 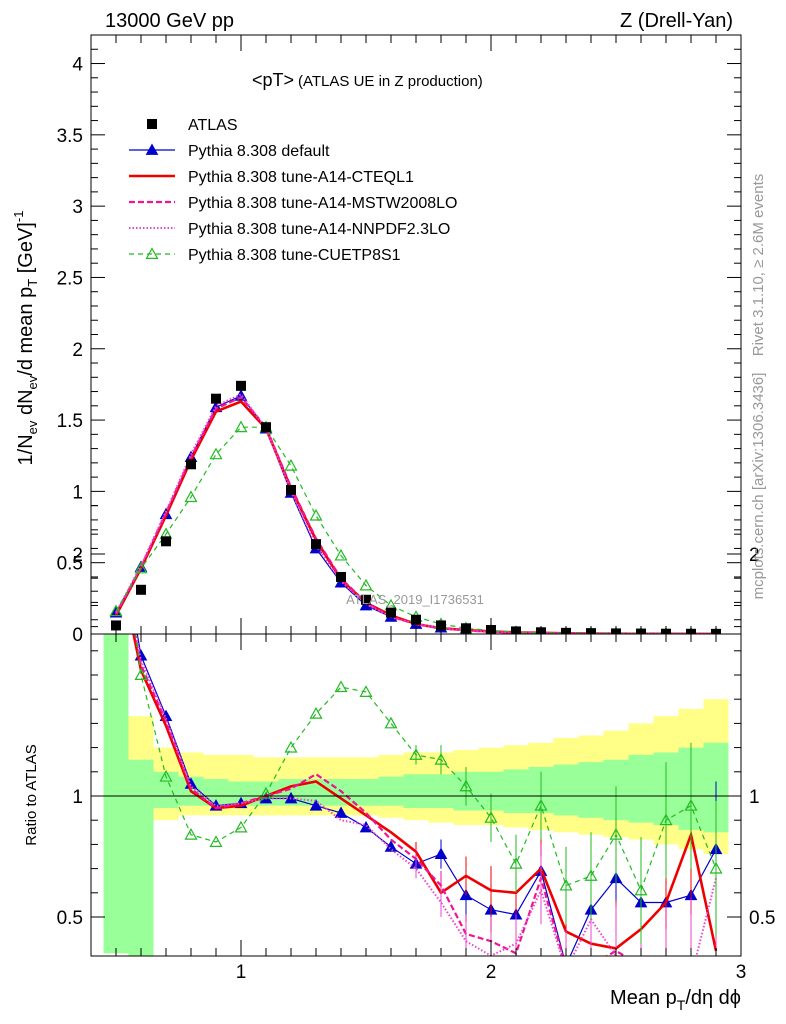 I want to click on legend-entry-label: Pythia 8.308 tune-A14-CTEQL1, so click(x=301, y=177).